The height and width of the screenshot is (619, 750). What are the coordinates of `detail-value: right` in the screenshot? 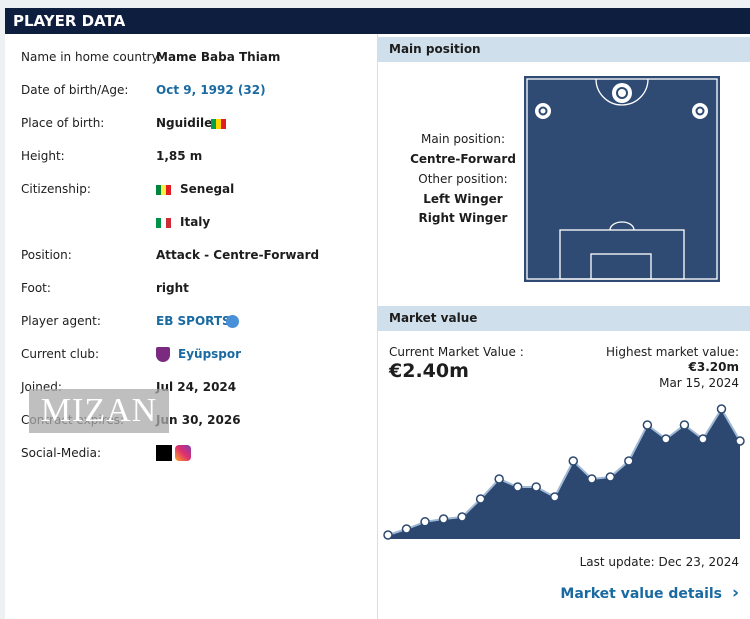 It's located at (172, 288).